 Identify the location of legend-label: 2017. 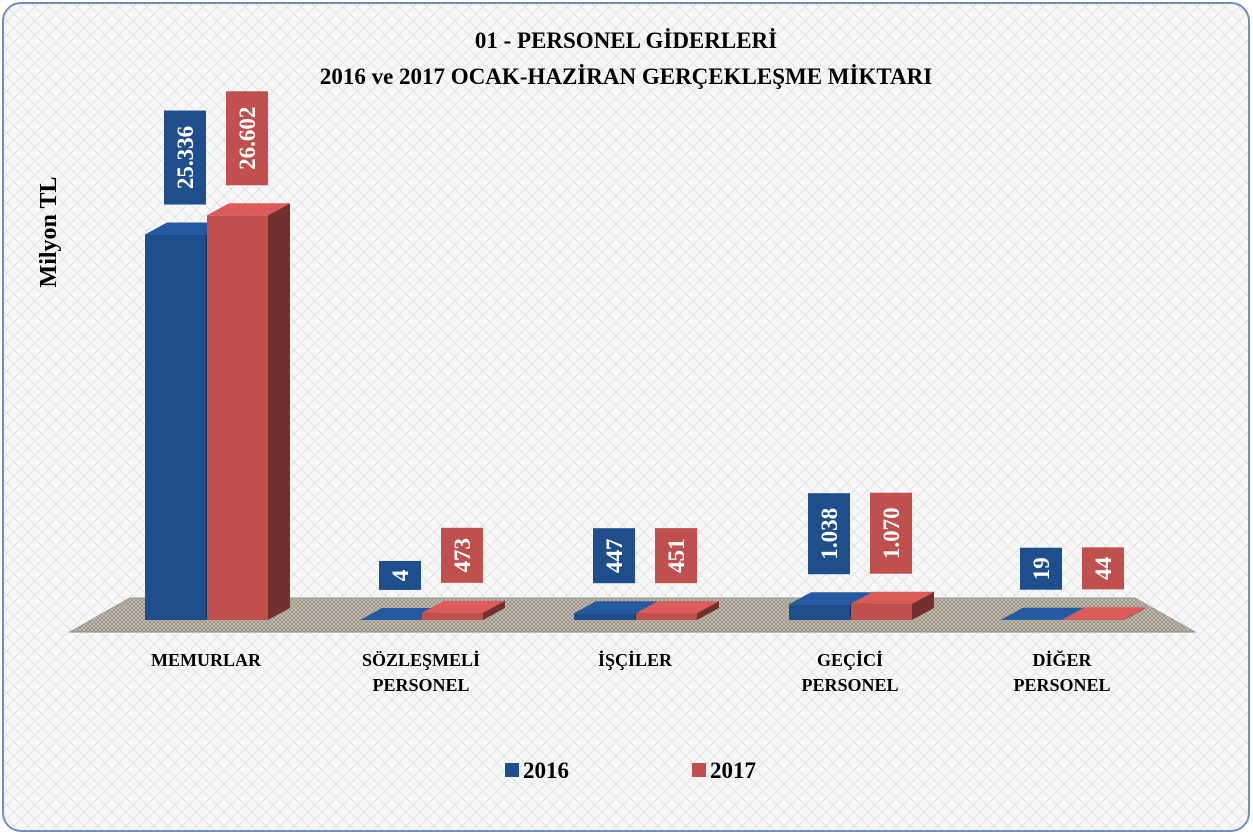
(733, 770).